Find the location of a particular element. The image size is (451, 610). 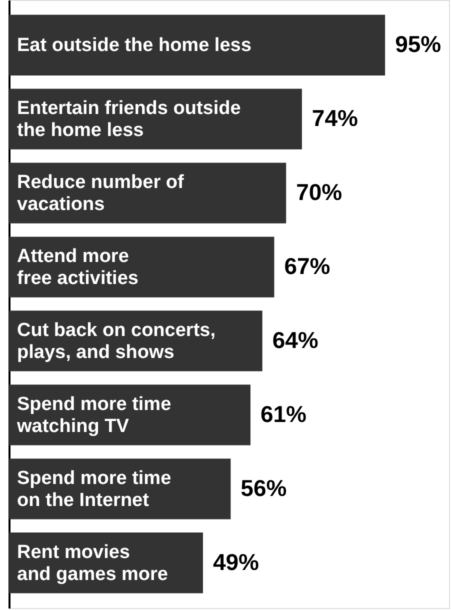

data-label: 61% is located at coordinates (283, 413).